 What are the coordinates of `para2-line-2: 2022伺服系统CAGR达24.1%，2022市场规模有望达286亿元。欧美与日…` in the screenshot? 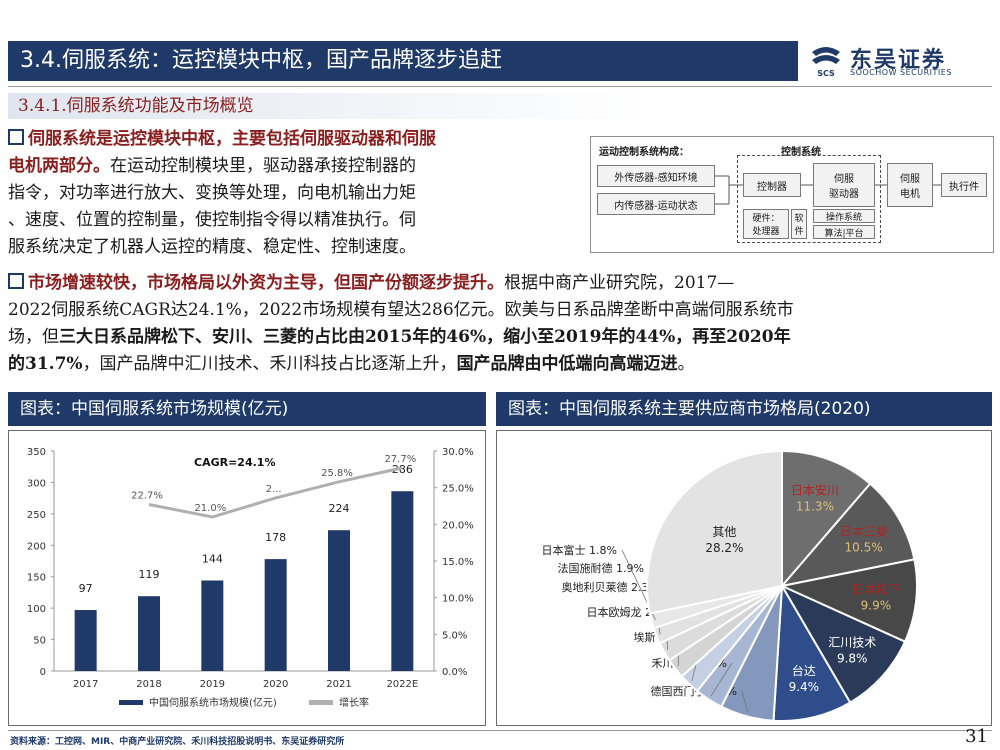 It's located at (401, 310).